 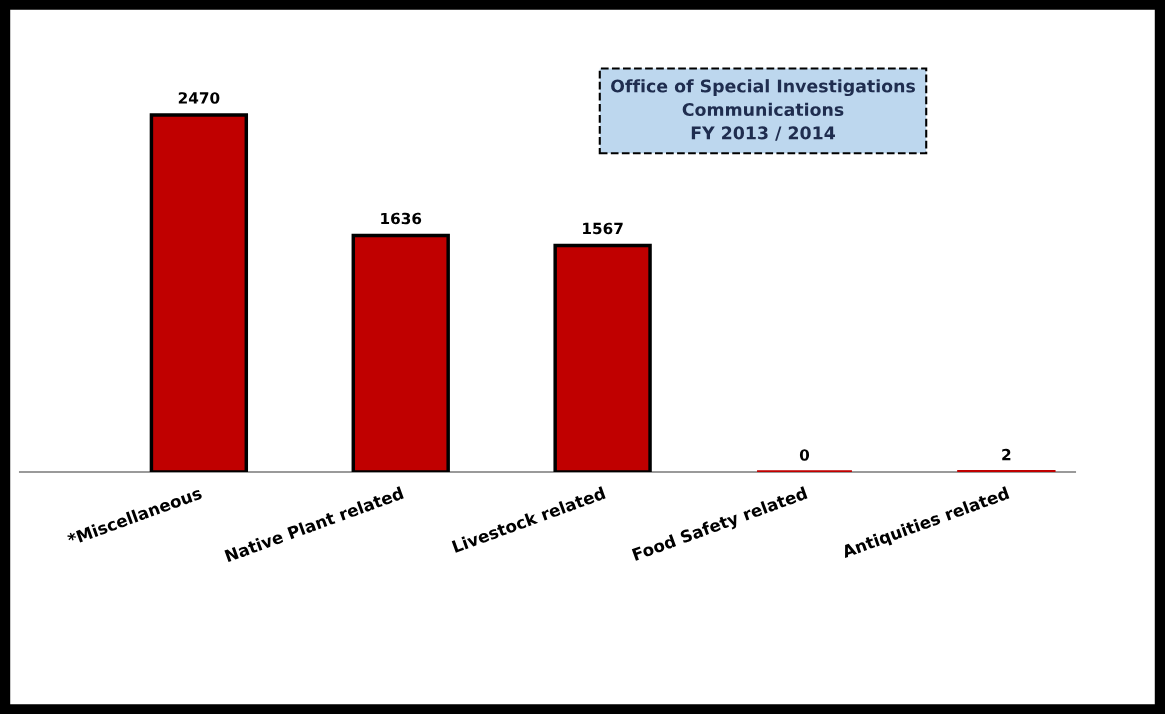 I want to click on data-label: 2470, so click(x=199, y=98).